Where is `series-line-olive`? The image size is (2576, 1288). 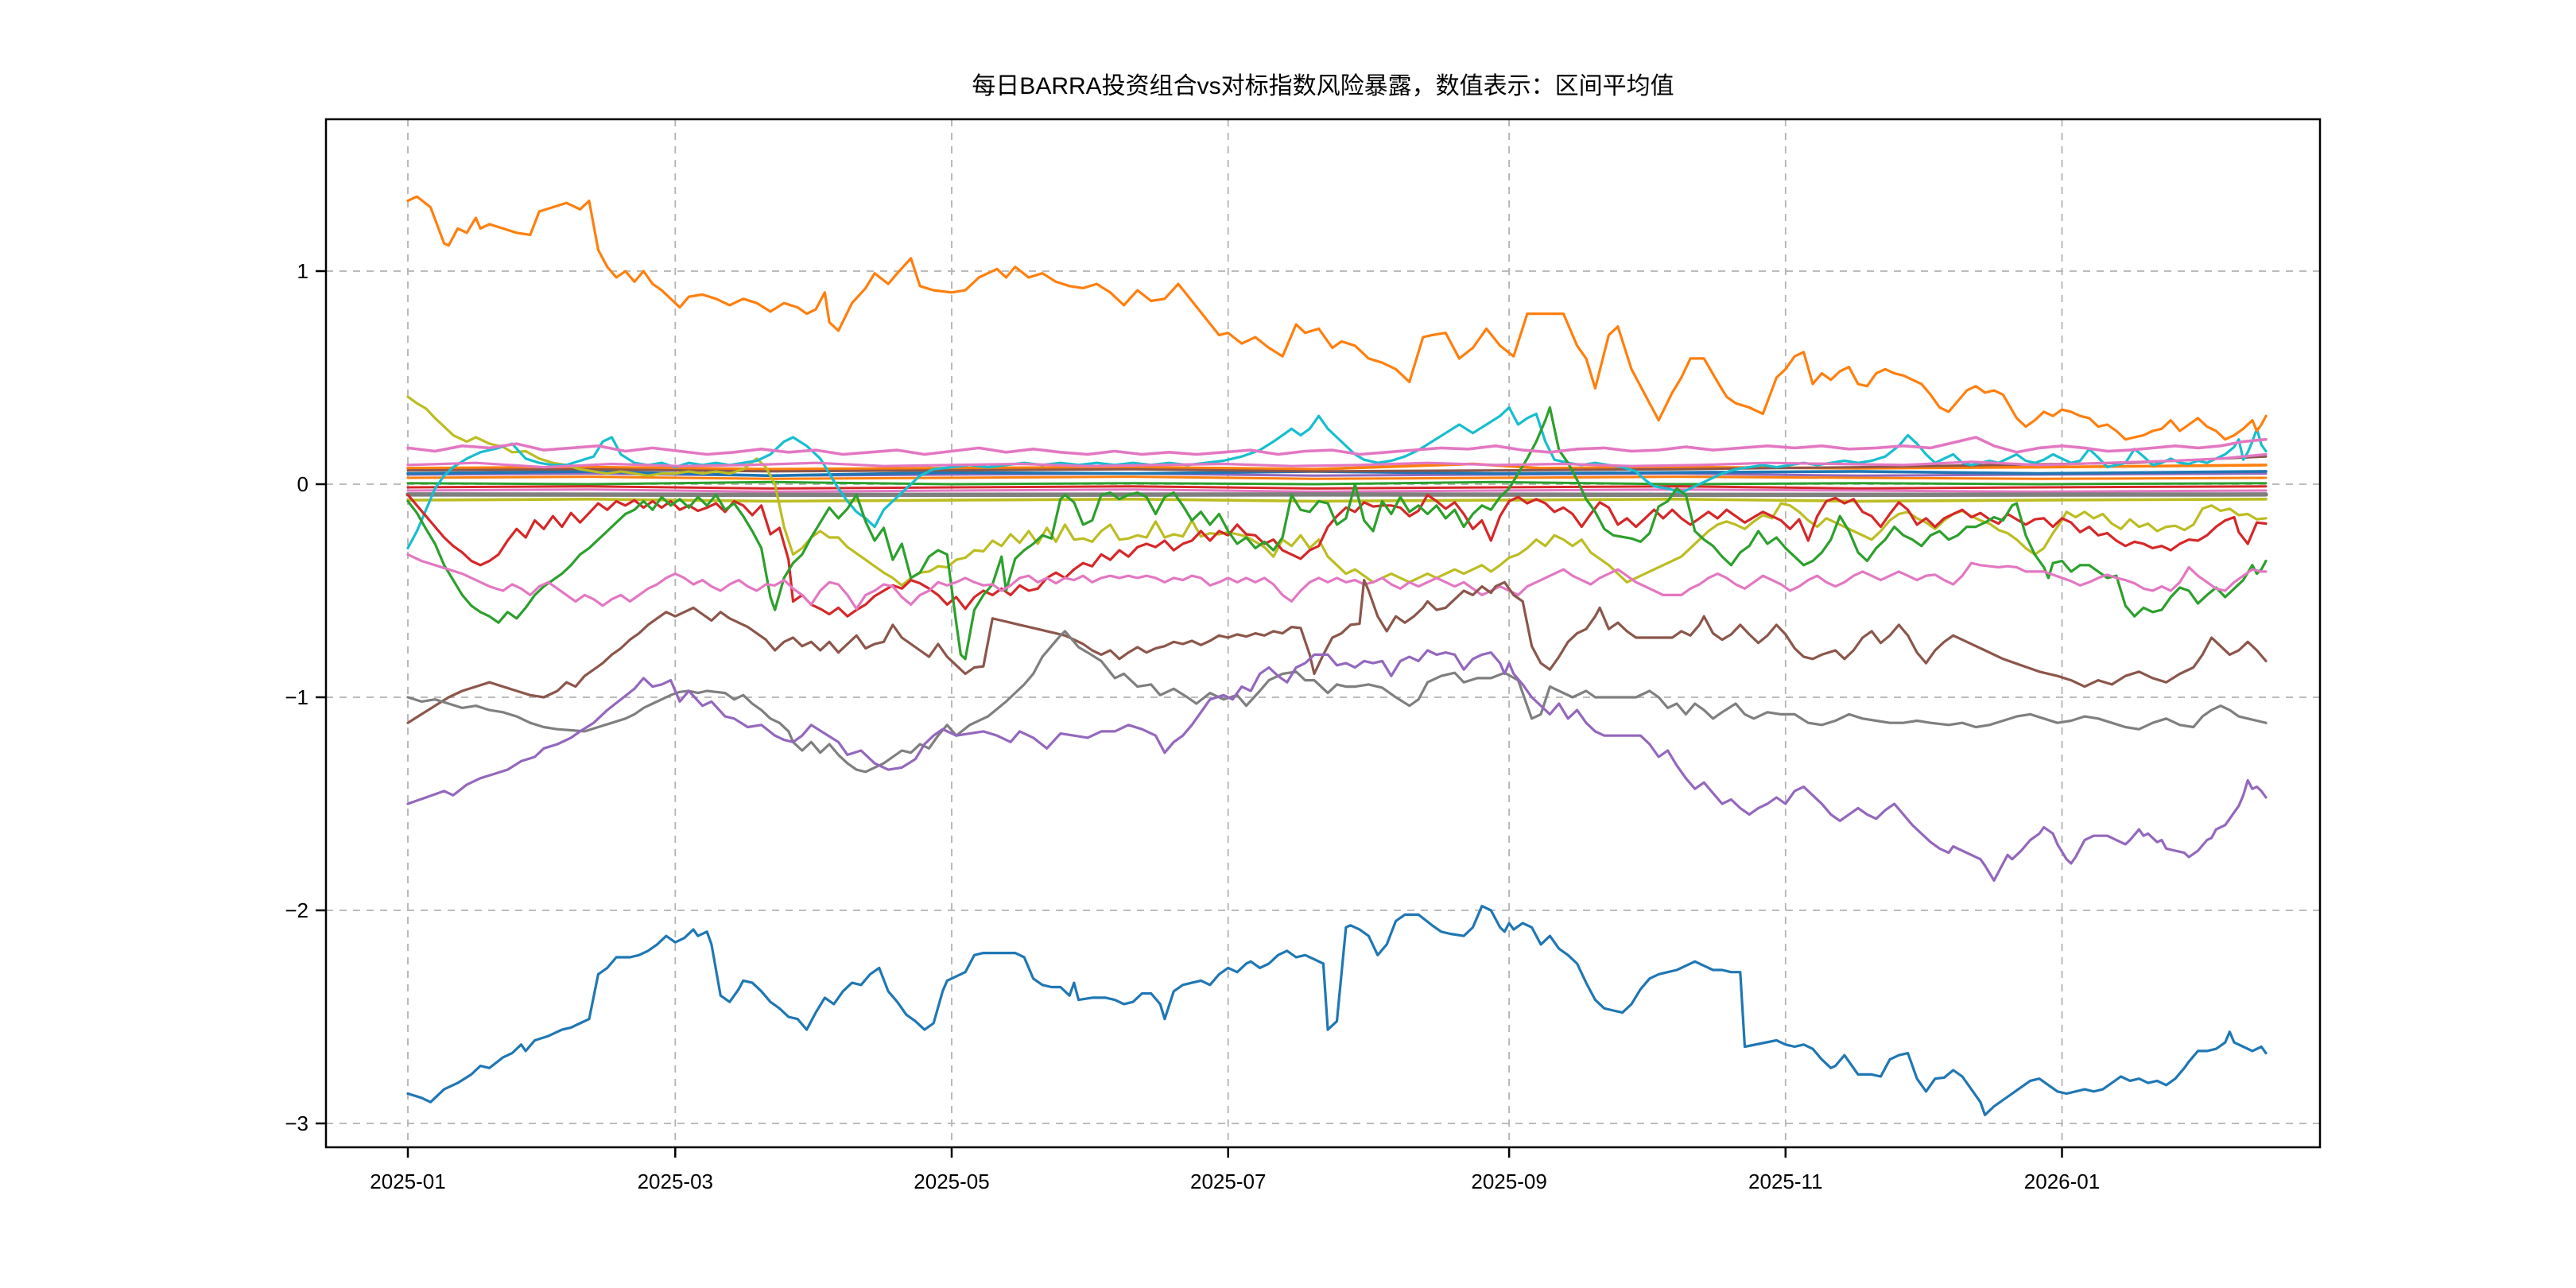
series-line-olive is located at coordinates (1337, 491).